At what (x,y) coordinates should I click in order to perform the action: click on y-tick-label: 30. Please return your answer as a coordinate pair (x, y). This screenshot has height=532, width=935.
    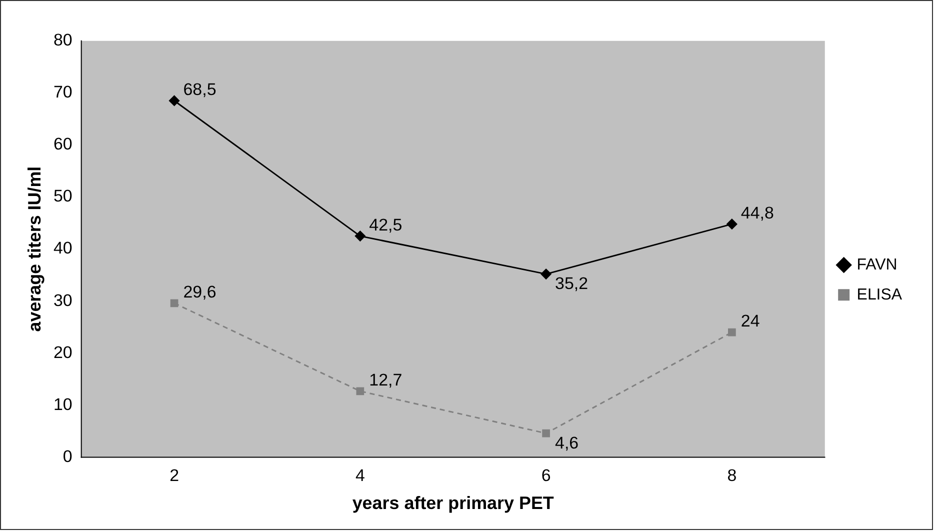
    Looking at the image, I should click on (62, 300).